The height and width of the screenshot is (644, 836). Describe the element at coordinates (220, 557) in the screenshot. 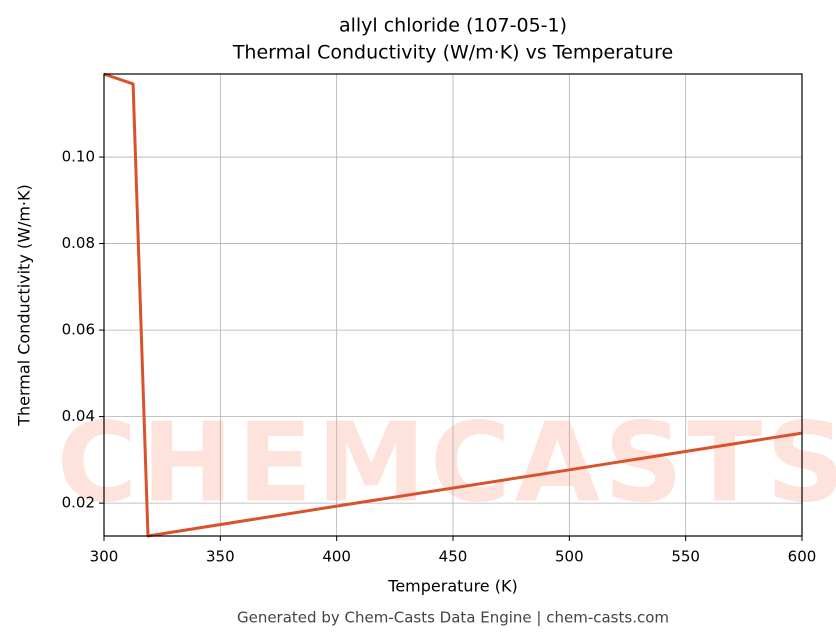

I see `x-tick-label: 350` at that location.